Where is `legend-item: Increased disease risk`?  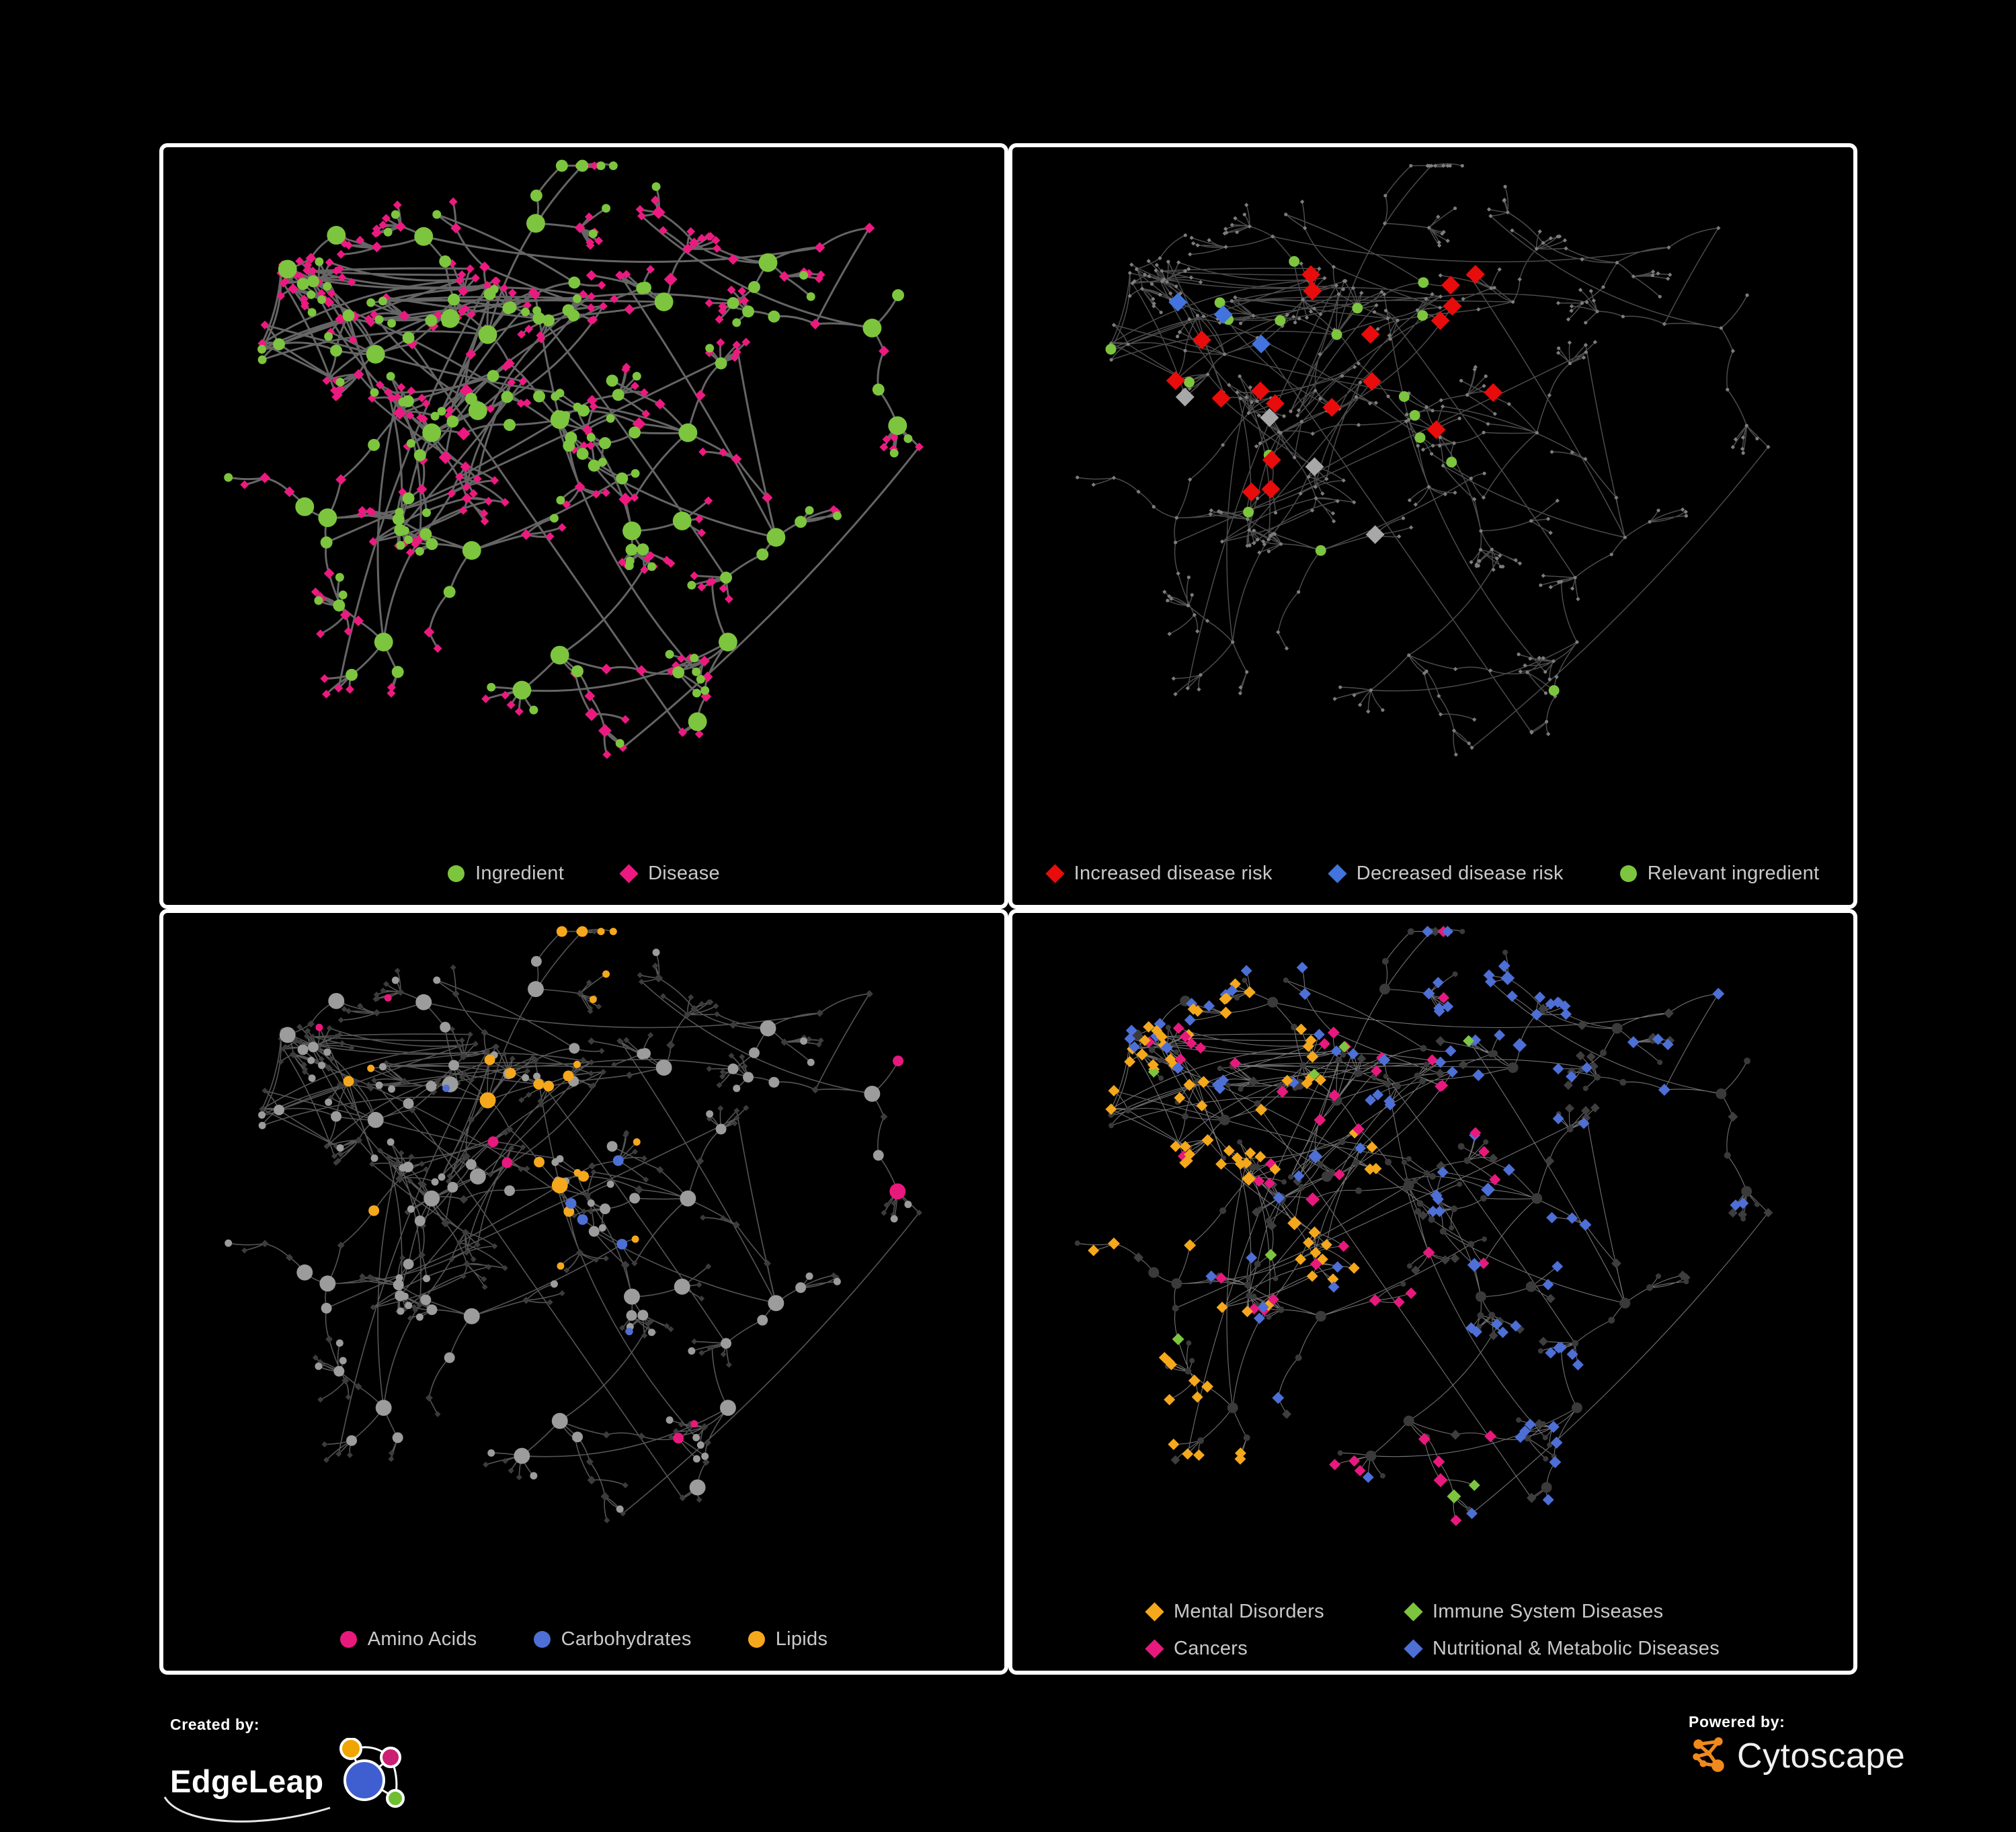
legend-item: Increased disease risk is located at coordinates (1159, 874).